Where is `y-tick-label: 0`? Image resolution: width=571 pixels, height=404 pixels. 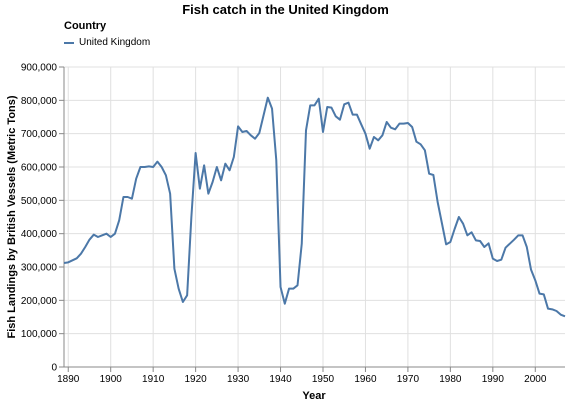 y-tick-label: 0 is located at coordinates (54, 368).